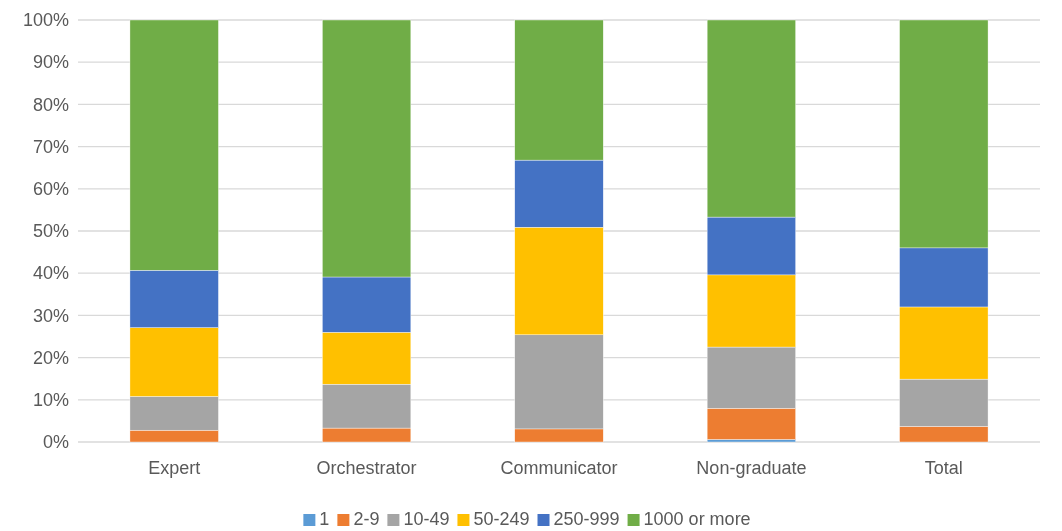 The width and height of the screenshot is (1062, 531). Describe the element at coordinates (50, 315) in the screenshot. I see `y-tick-label: 30%` at that location.